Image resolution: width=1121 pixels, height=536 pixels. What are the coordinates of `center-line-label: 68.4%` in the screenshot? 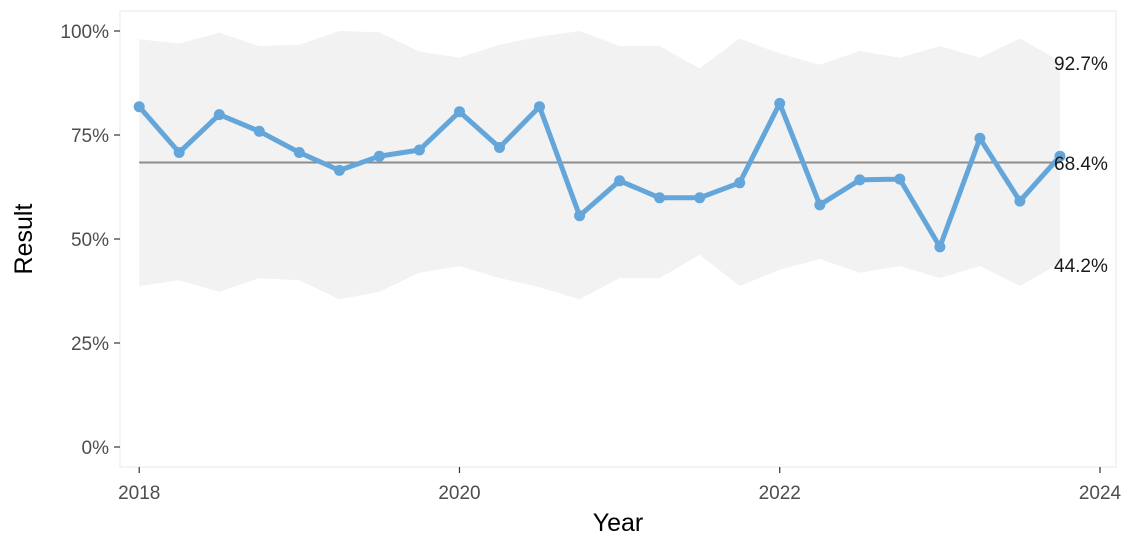 It's located at (1081, 164).